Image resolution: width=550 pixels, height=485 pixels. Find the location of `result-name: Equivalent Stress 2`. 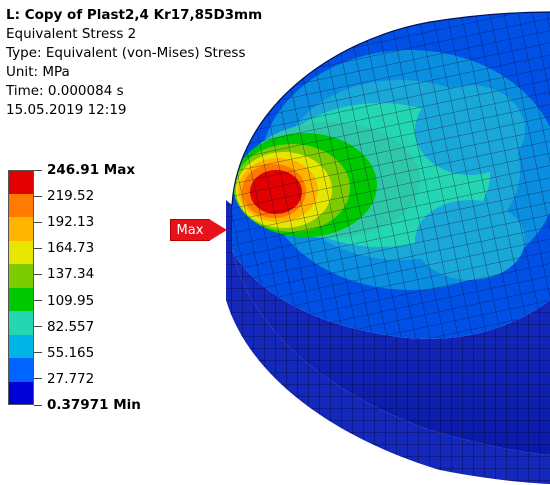

result-name: Equivalent Stress 2 is located at coordinates (71, 34).